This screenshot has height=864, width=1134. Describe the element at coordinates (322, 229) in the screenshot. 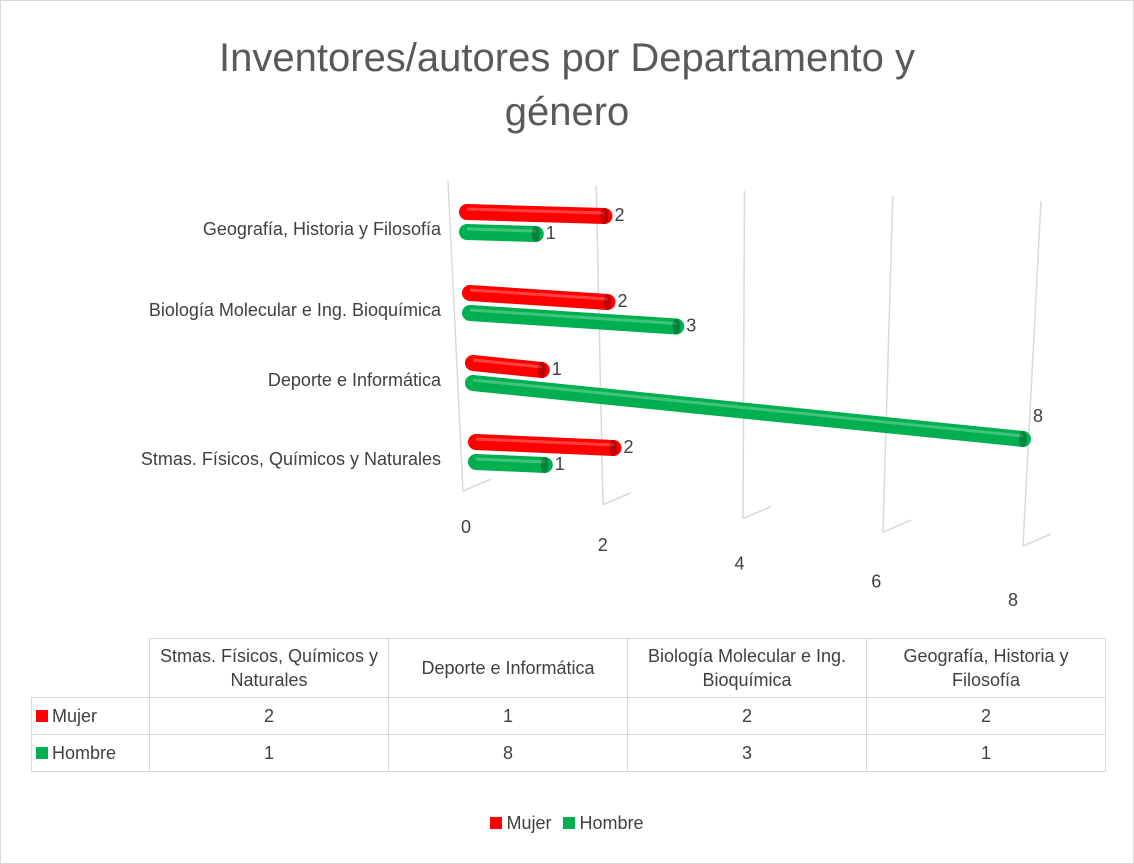

I see `y-tick-label: Geografía, Historia y Filosofía` at that location.